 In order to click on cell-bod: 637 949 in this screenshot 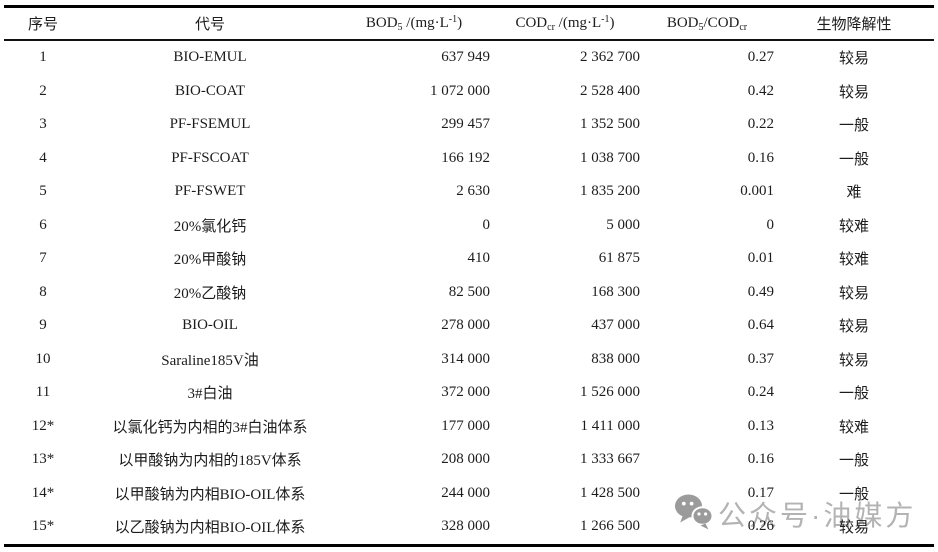, I will do `click(465, 57)`.